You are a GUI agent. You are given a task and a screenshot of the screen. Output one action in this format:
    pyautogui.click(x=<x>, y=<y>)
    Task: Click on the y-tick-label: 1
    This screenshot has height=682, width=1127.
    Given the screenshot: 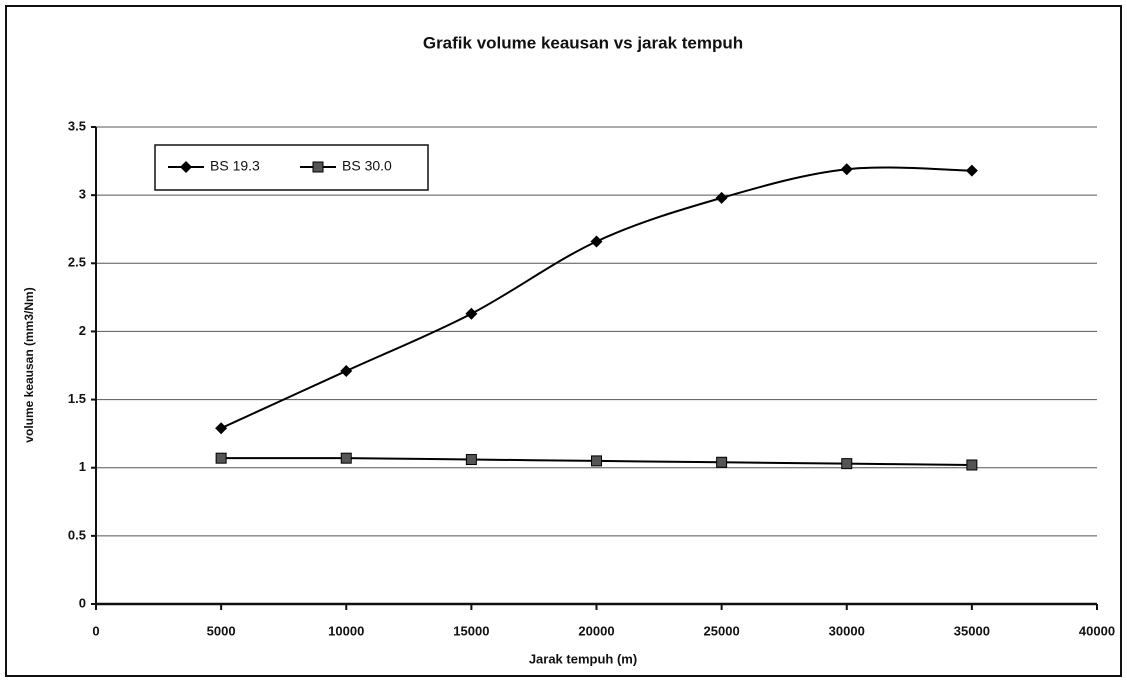 What is the action you would take?
    pyautogui.click(x=82, y=466)
    